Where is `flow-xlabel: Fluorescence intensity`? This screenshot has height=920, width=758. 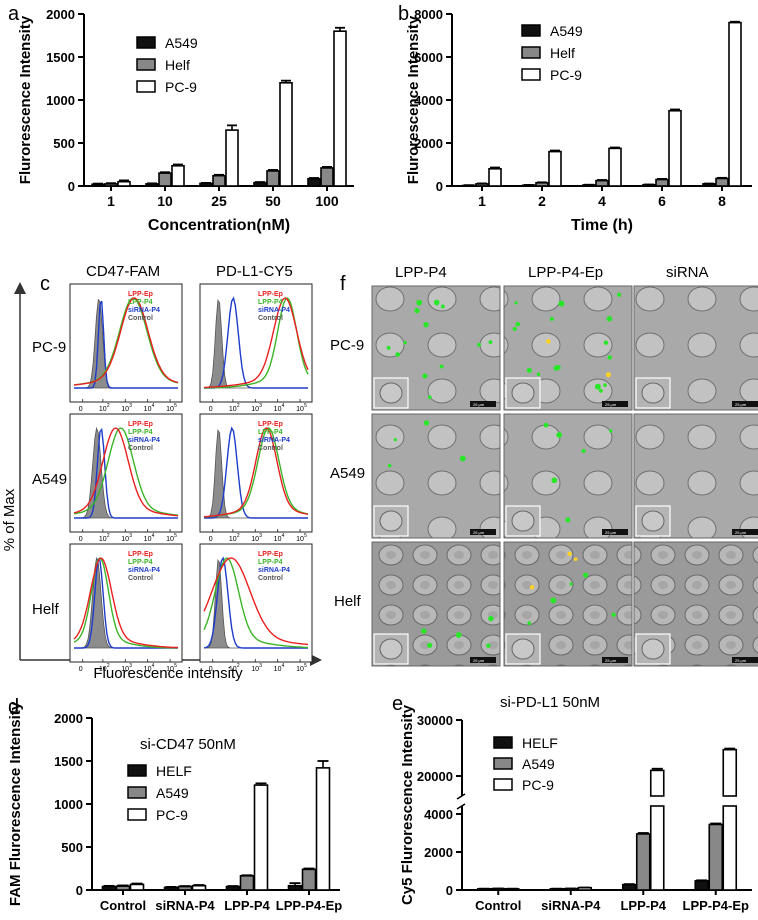 flow-xlabel: Fluorescence intensity is located at coordinates (168, 673).